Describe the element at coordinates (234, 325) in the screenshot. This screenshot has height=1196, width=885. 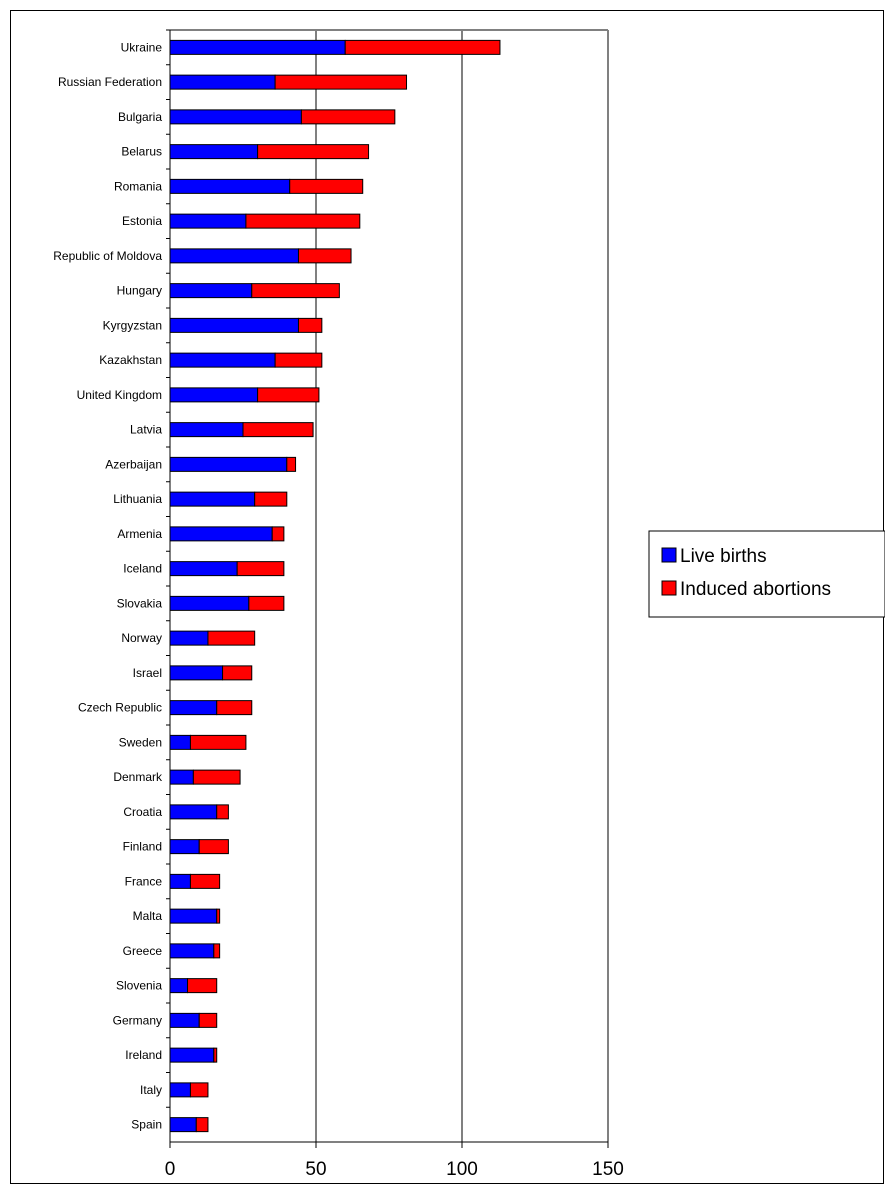
I see `bar-kyrgyzstan-live-births` at that location.